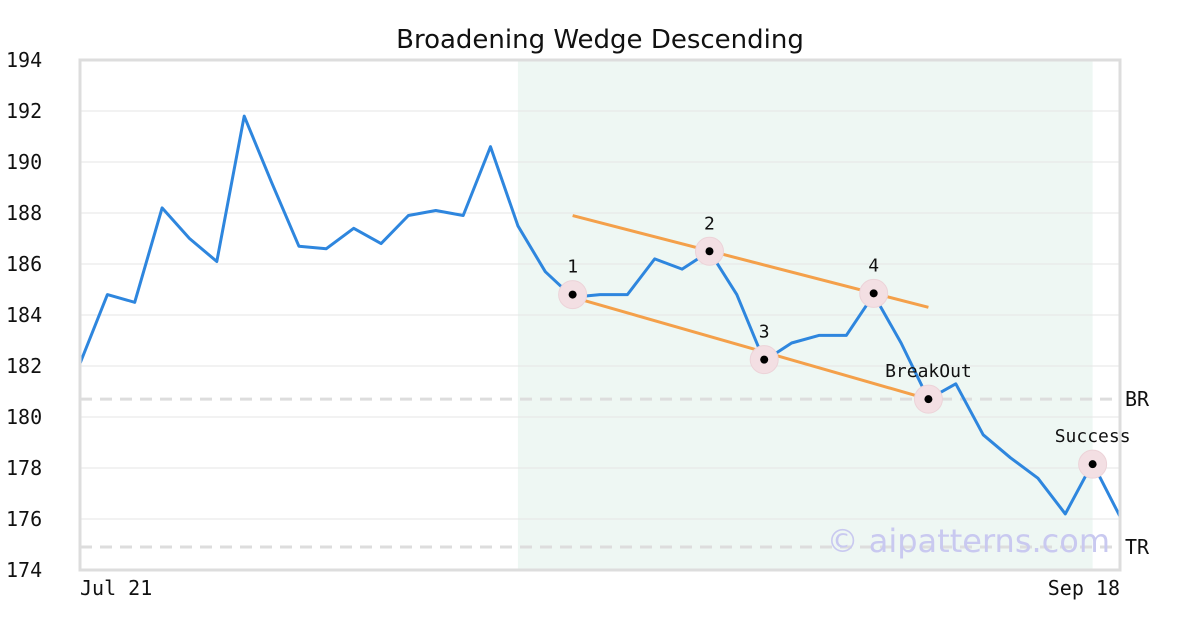  I want to click on y-tick-label: 178, so click(24, 468).